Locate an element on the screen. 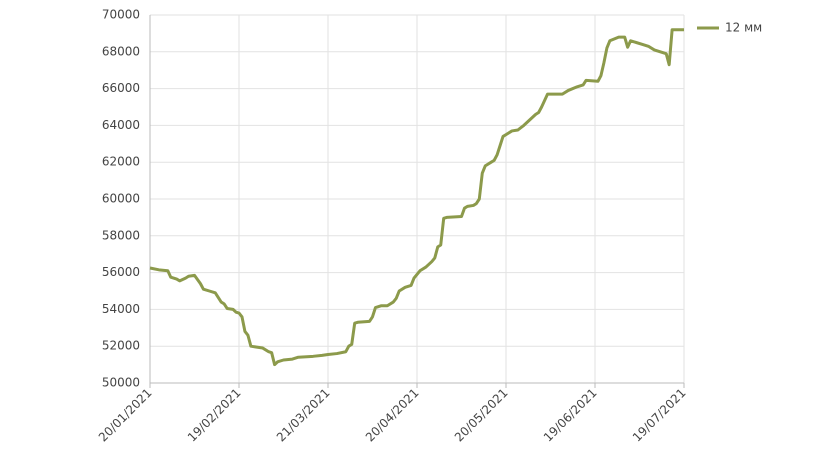 This screenshot has height=454, width=815. x-tick-label: 20/05/2021 is located at coordinates (481, 415).